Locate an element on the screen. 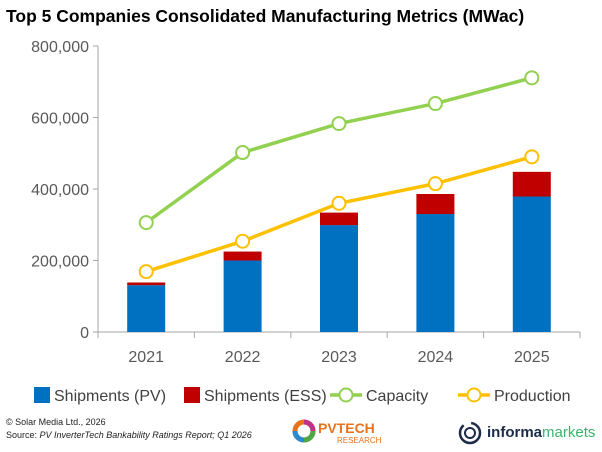 The width and height of the screenshot is (602, 452). pvtech-text: PVTECH is located at coordinates (346, 428).